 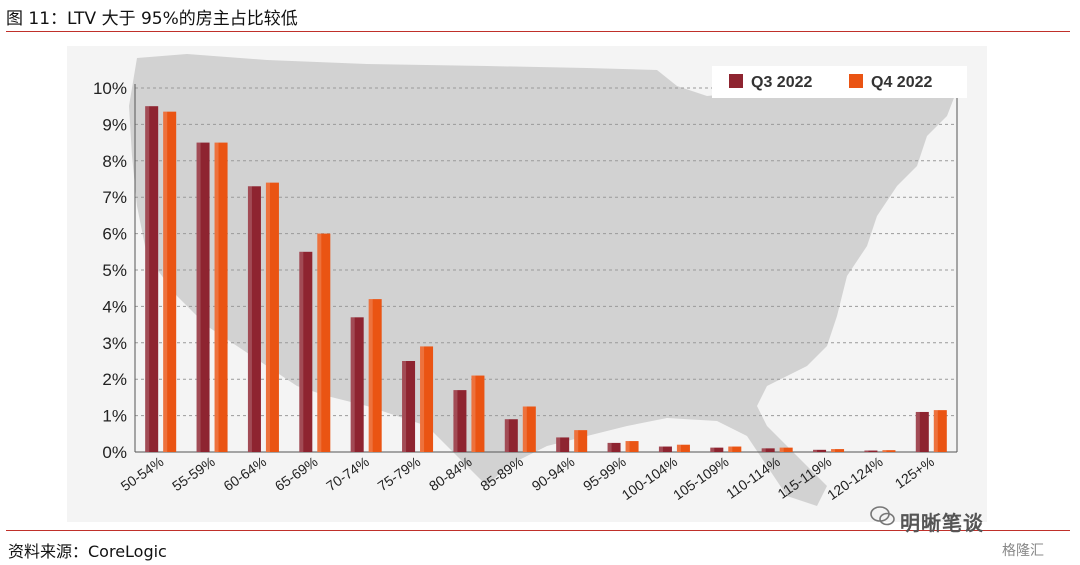 I want to click on source-rule, so click(x=538, y=530).